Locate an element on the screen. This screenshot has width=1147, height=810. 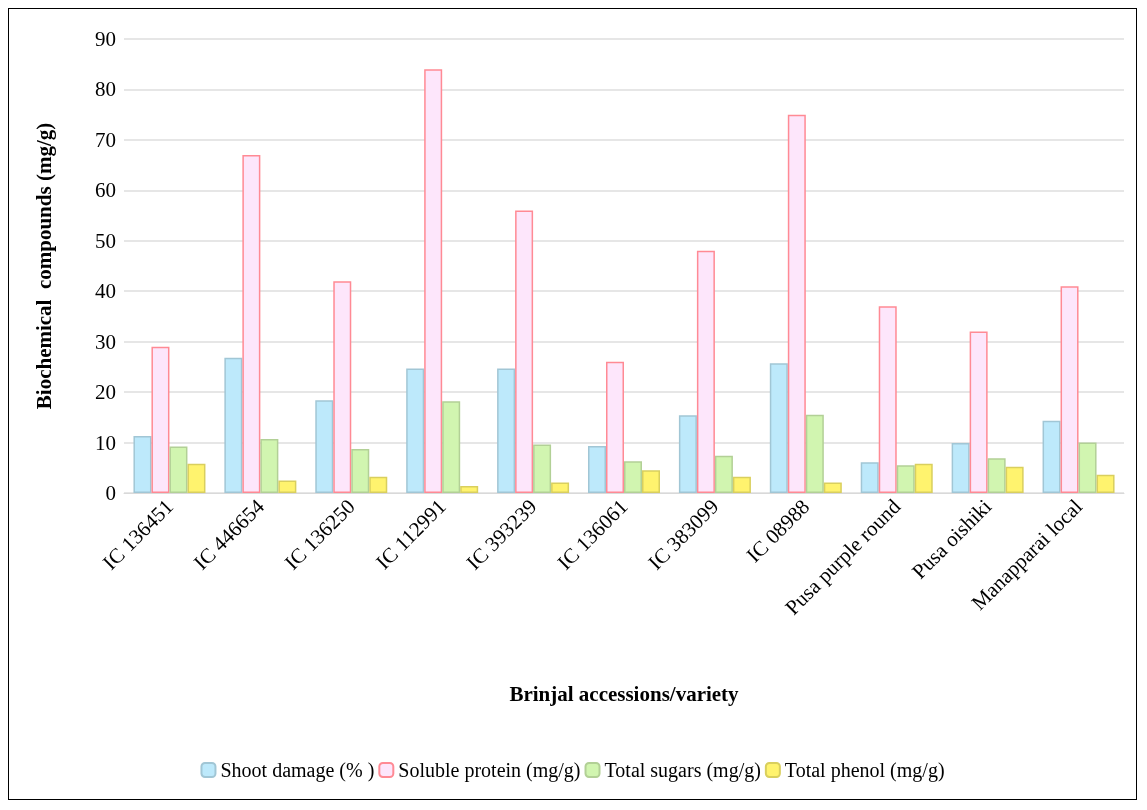
y-tick-label: 40 is located at coordinates (105, 291).